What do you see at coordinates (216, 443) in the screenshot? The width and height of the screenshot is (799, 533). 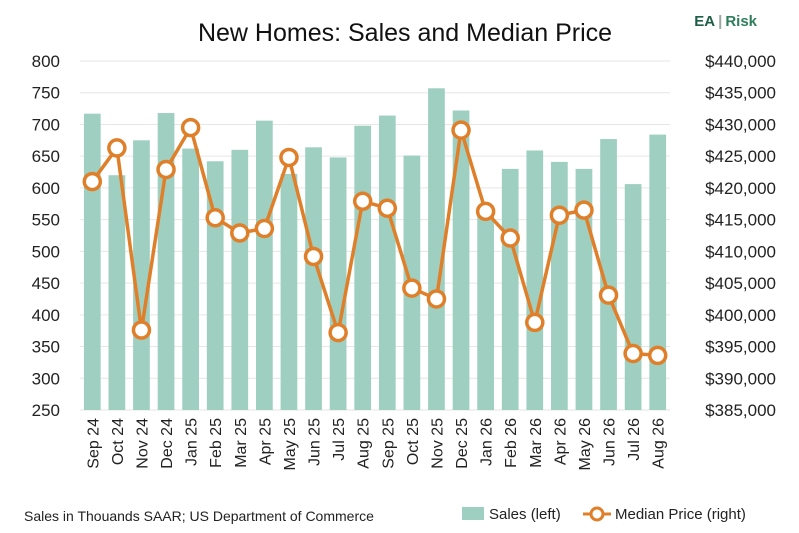 I see `x-tick-label: Feb 25` at bounding box center [216, 443].